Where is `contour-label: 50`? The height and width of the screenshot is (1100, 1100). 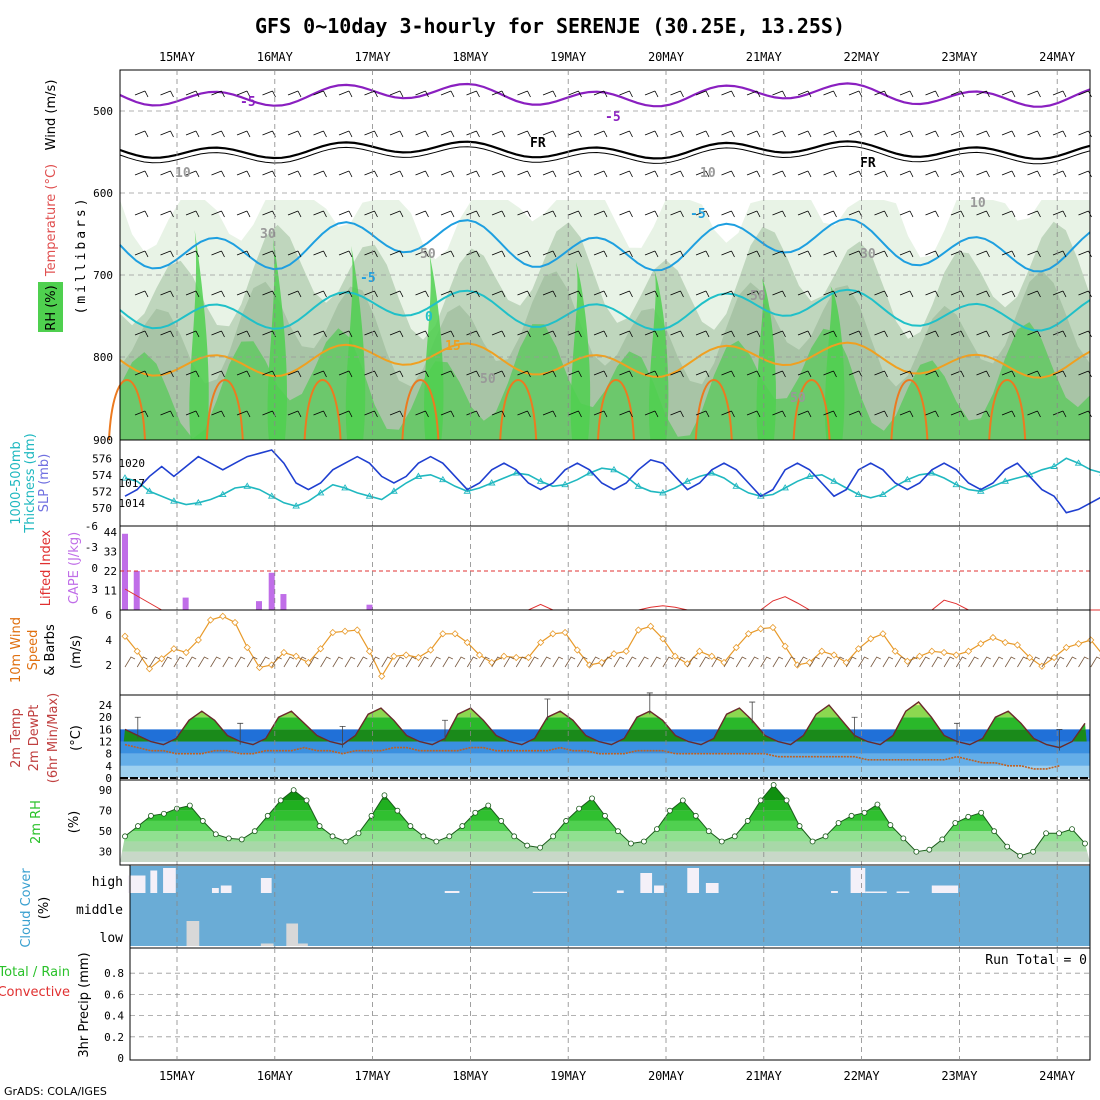
contour-label: 50 is located at coordinates (488, 379).